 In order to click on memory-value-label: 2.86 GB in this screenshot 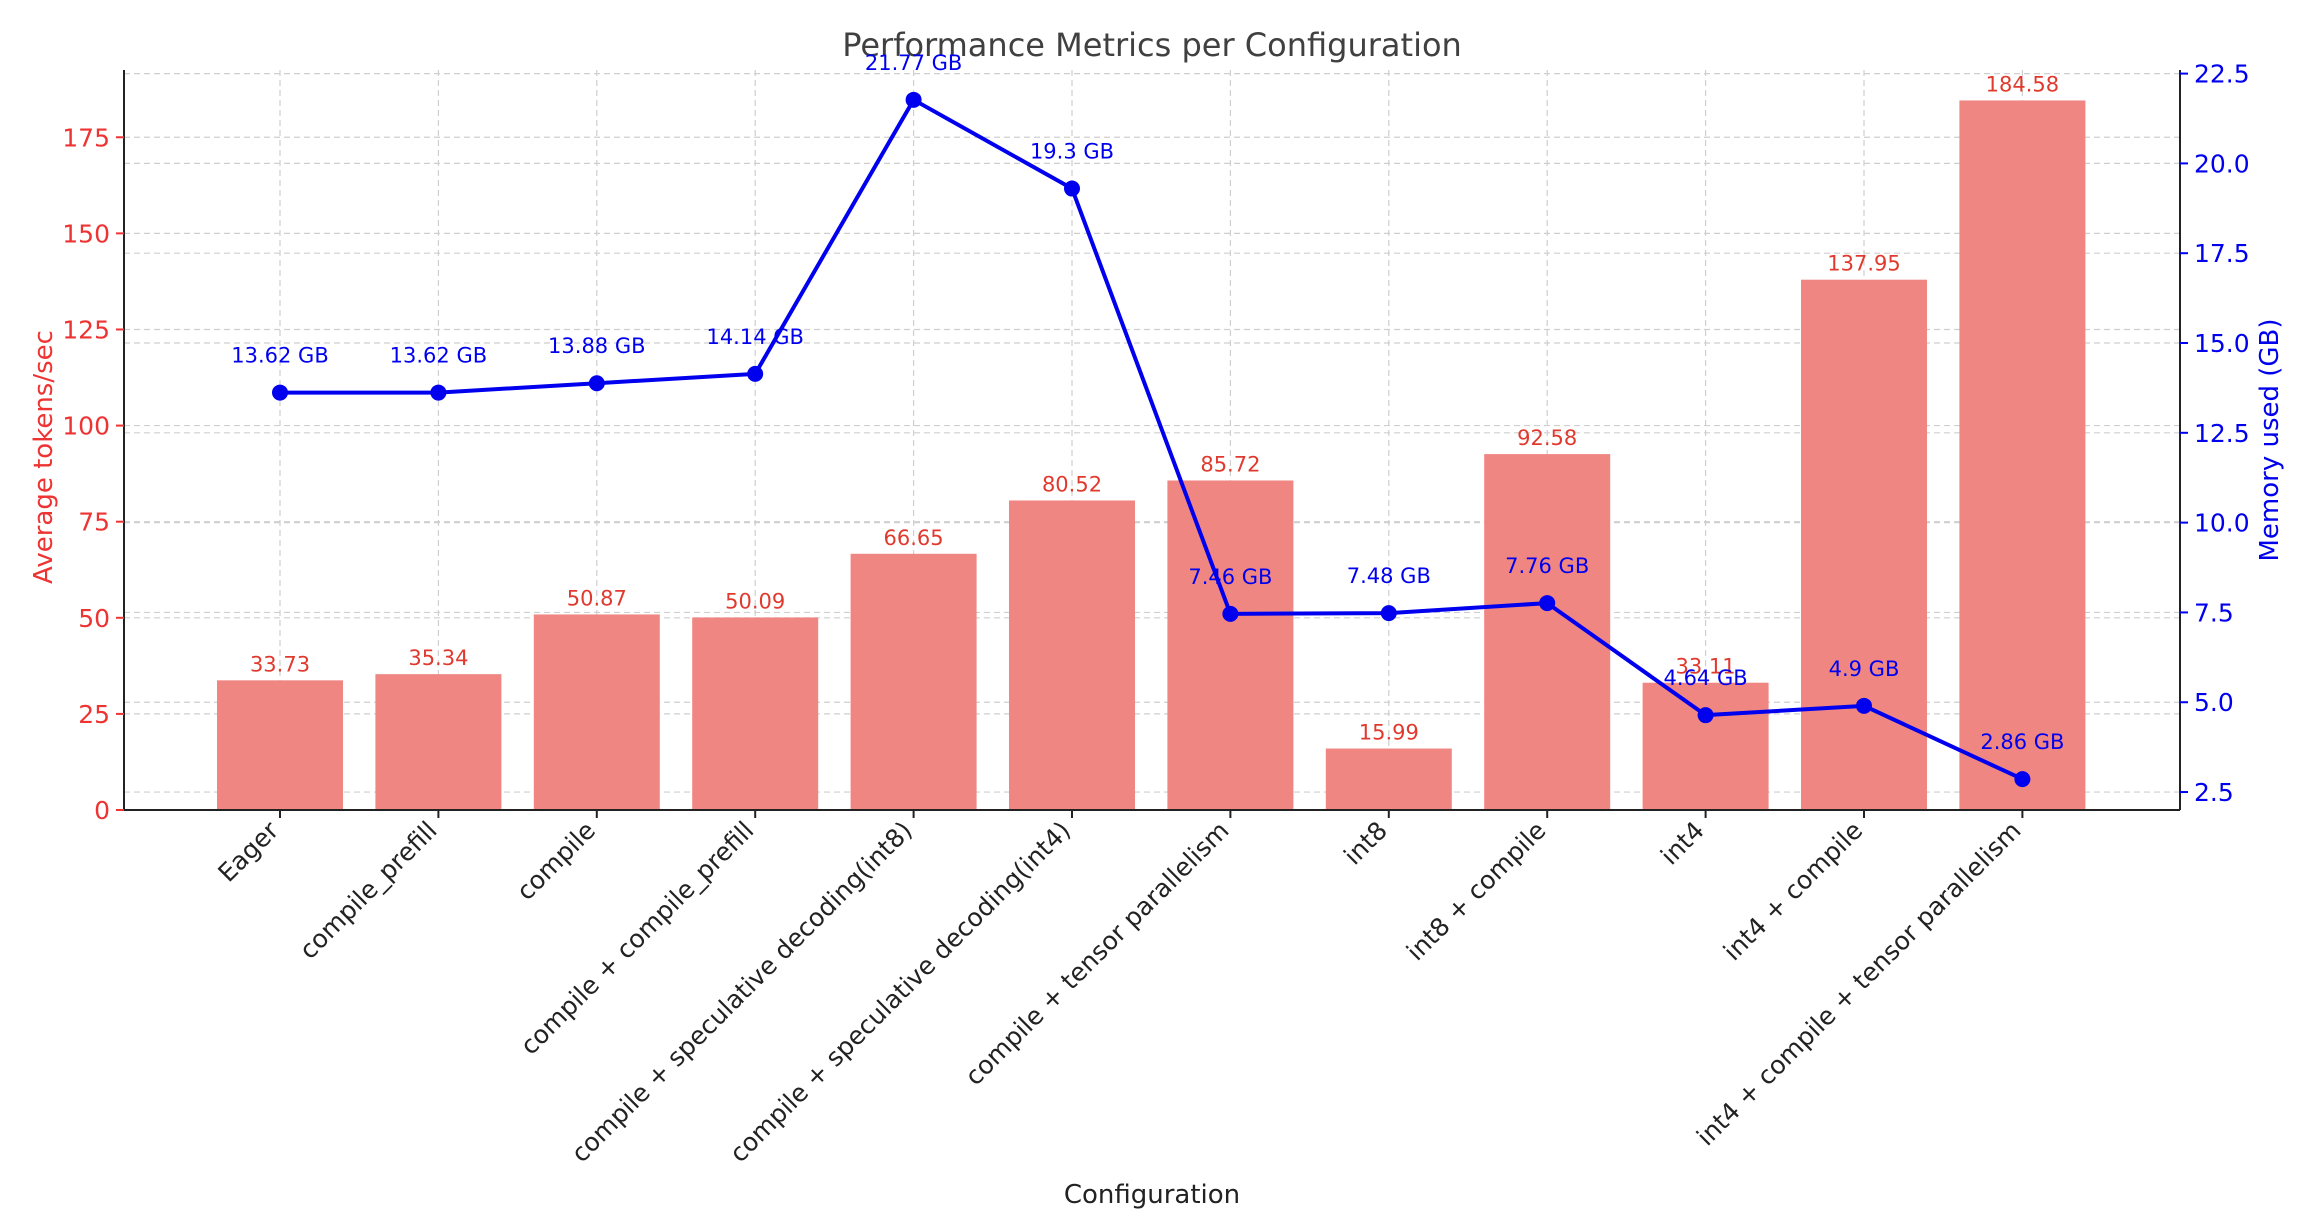, I will do `click(2022, 742)`.